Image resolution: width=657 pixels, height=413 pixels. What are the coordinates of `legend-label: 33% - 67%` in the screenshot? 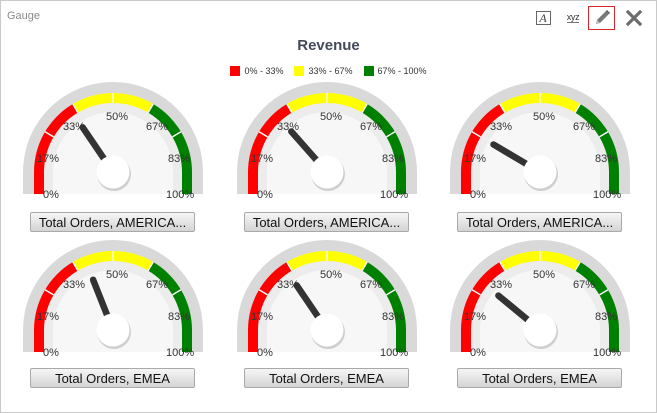 It's located at (330, 71).